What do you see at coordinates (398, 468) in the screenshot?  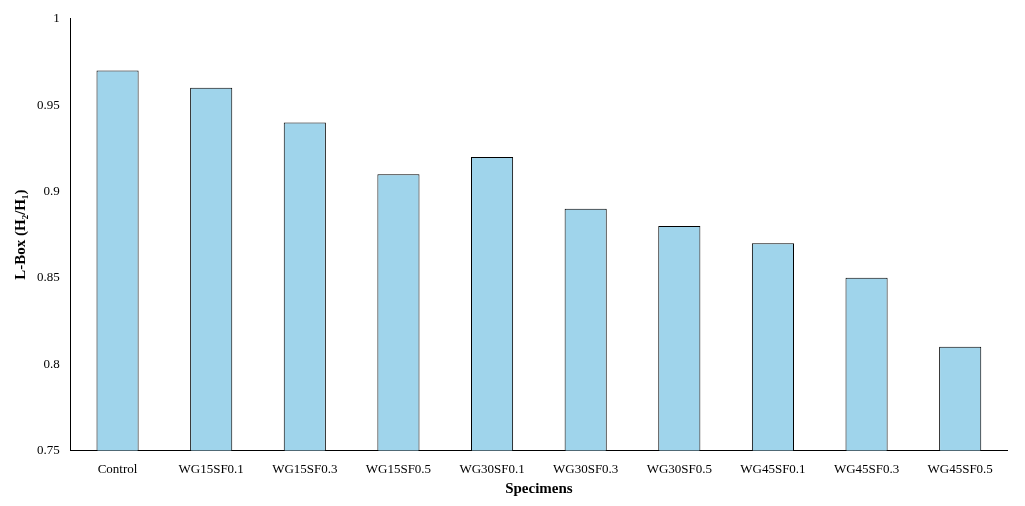 I see `x-tick-label: WG15SF0.5` at bounding box center [398, 468].